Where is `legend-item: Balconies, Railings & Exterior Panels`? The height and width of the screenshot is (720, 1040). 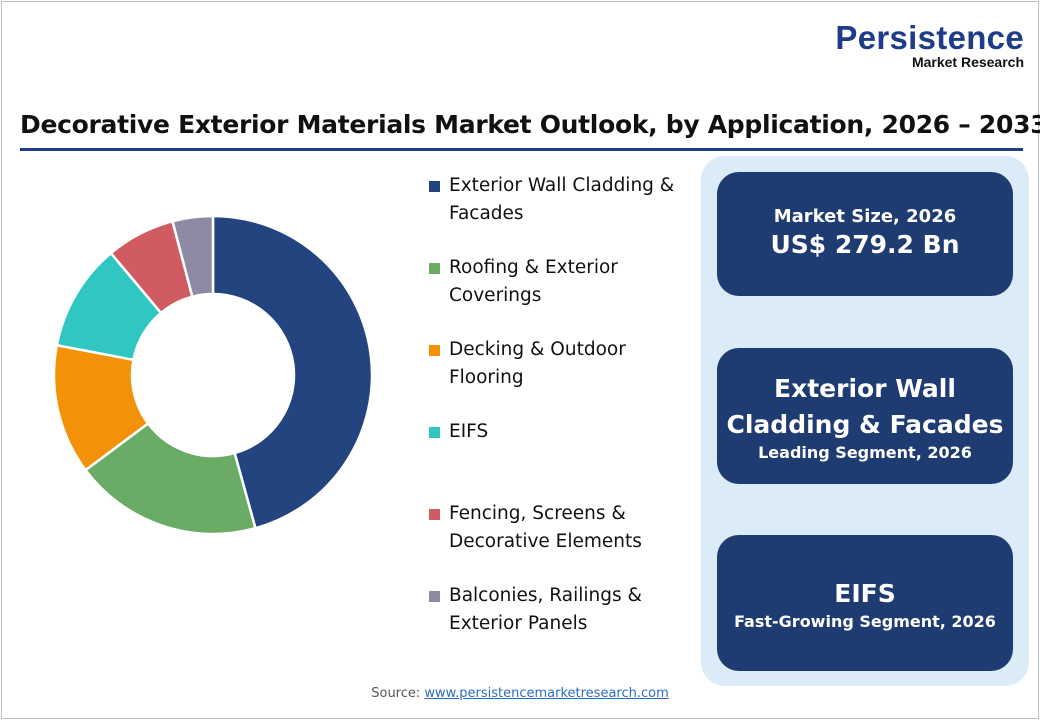
legend-item: Balconies, Railings & Exterior Panels is located at coordinates (574, 610).